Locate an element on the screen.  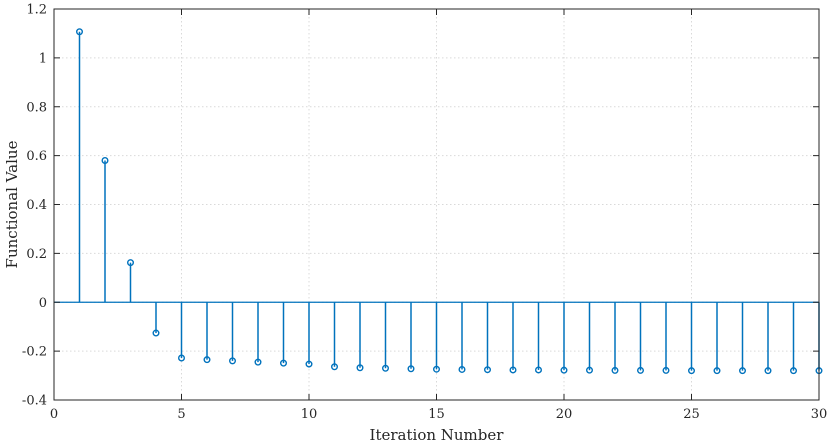
y-tick-label: 1 is located at coordinates (43, 58).